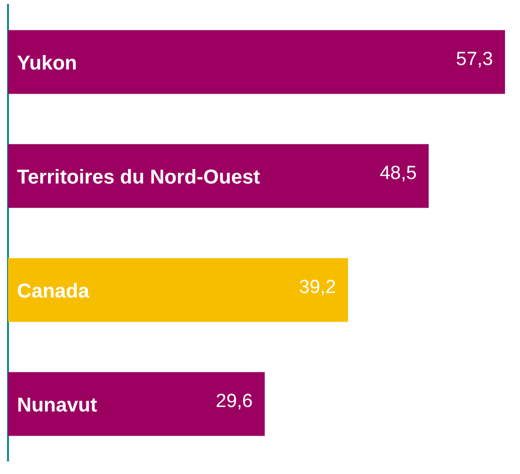 This screenshot has height=474, width=520. I want to click on data-label: 57,3, so click(474, 59).